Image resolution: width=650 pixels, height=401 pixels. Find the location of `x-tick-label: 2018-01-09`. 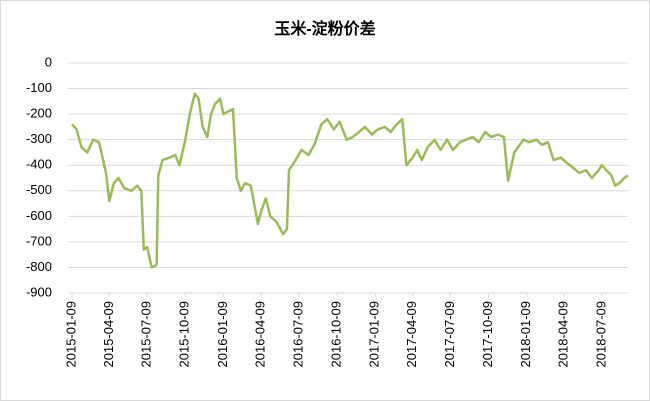

x-tick-label: 2018-01-09 is located at coordinates (525, 334).